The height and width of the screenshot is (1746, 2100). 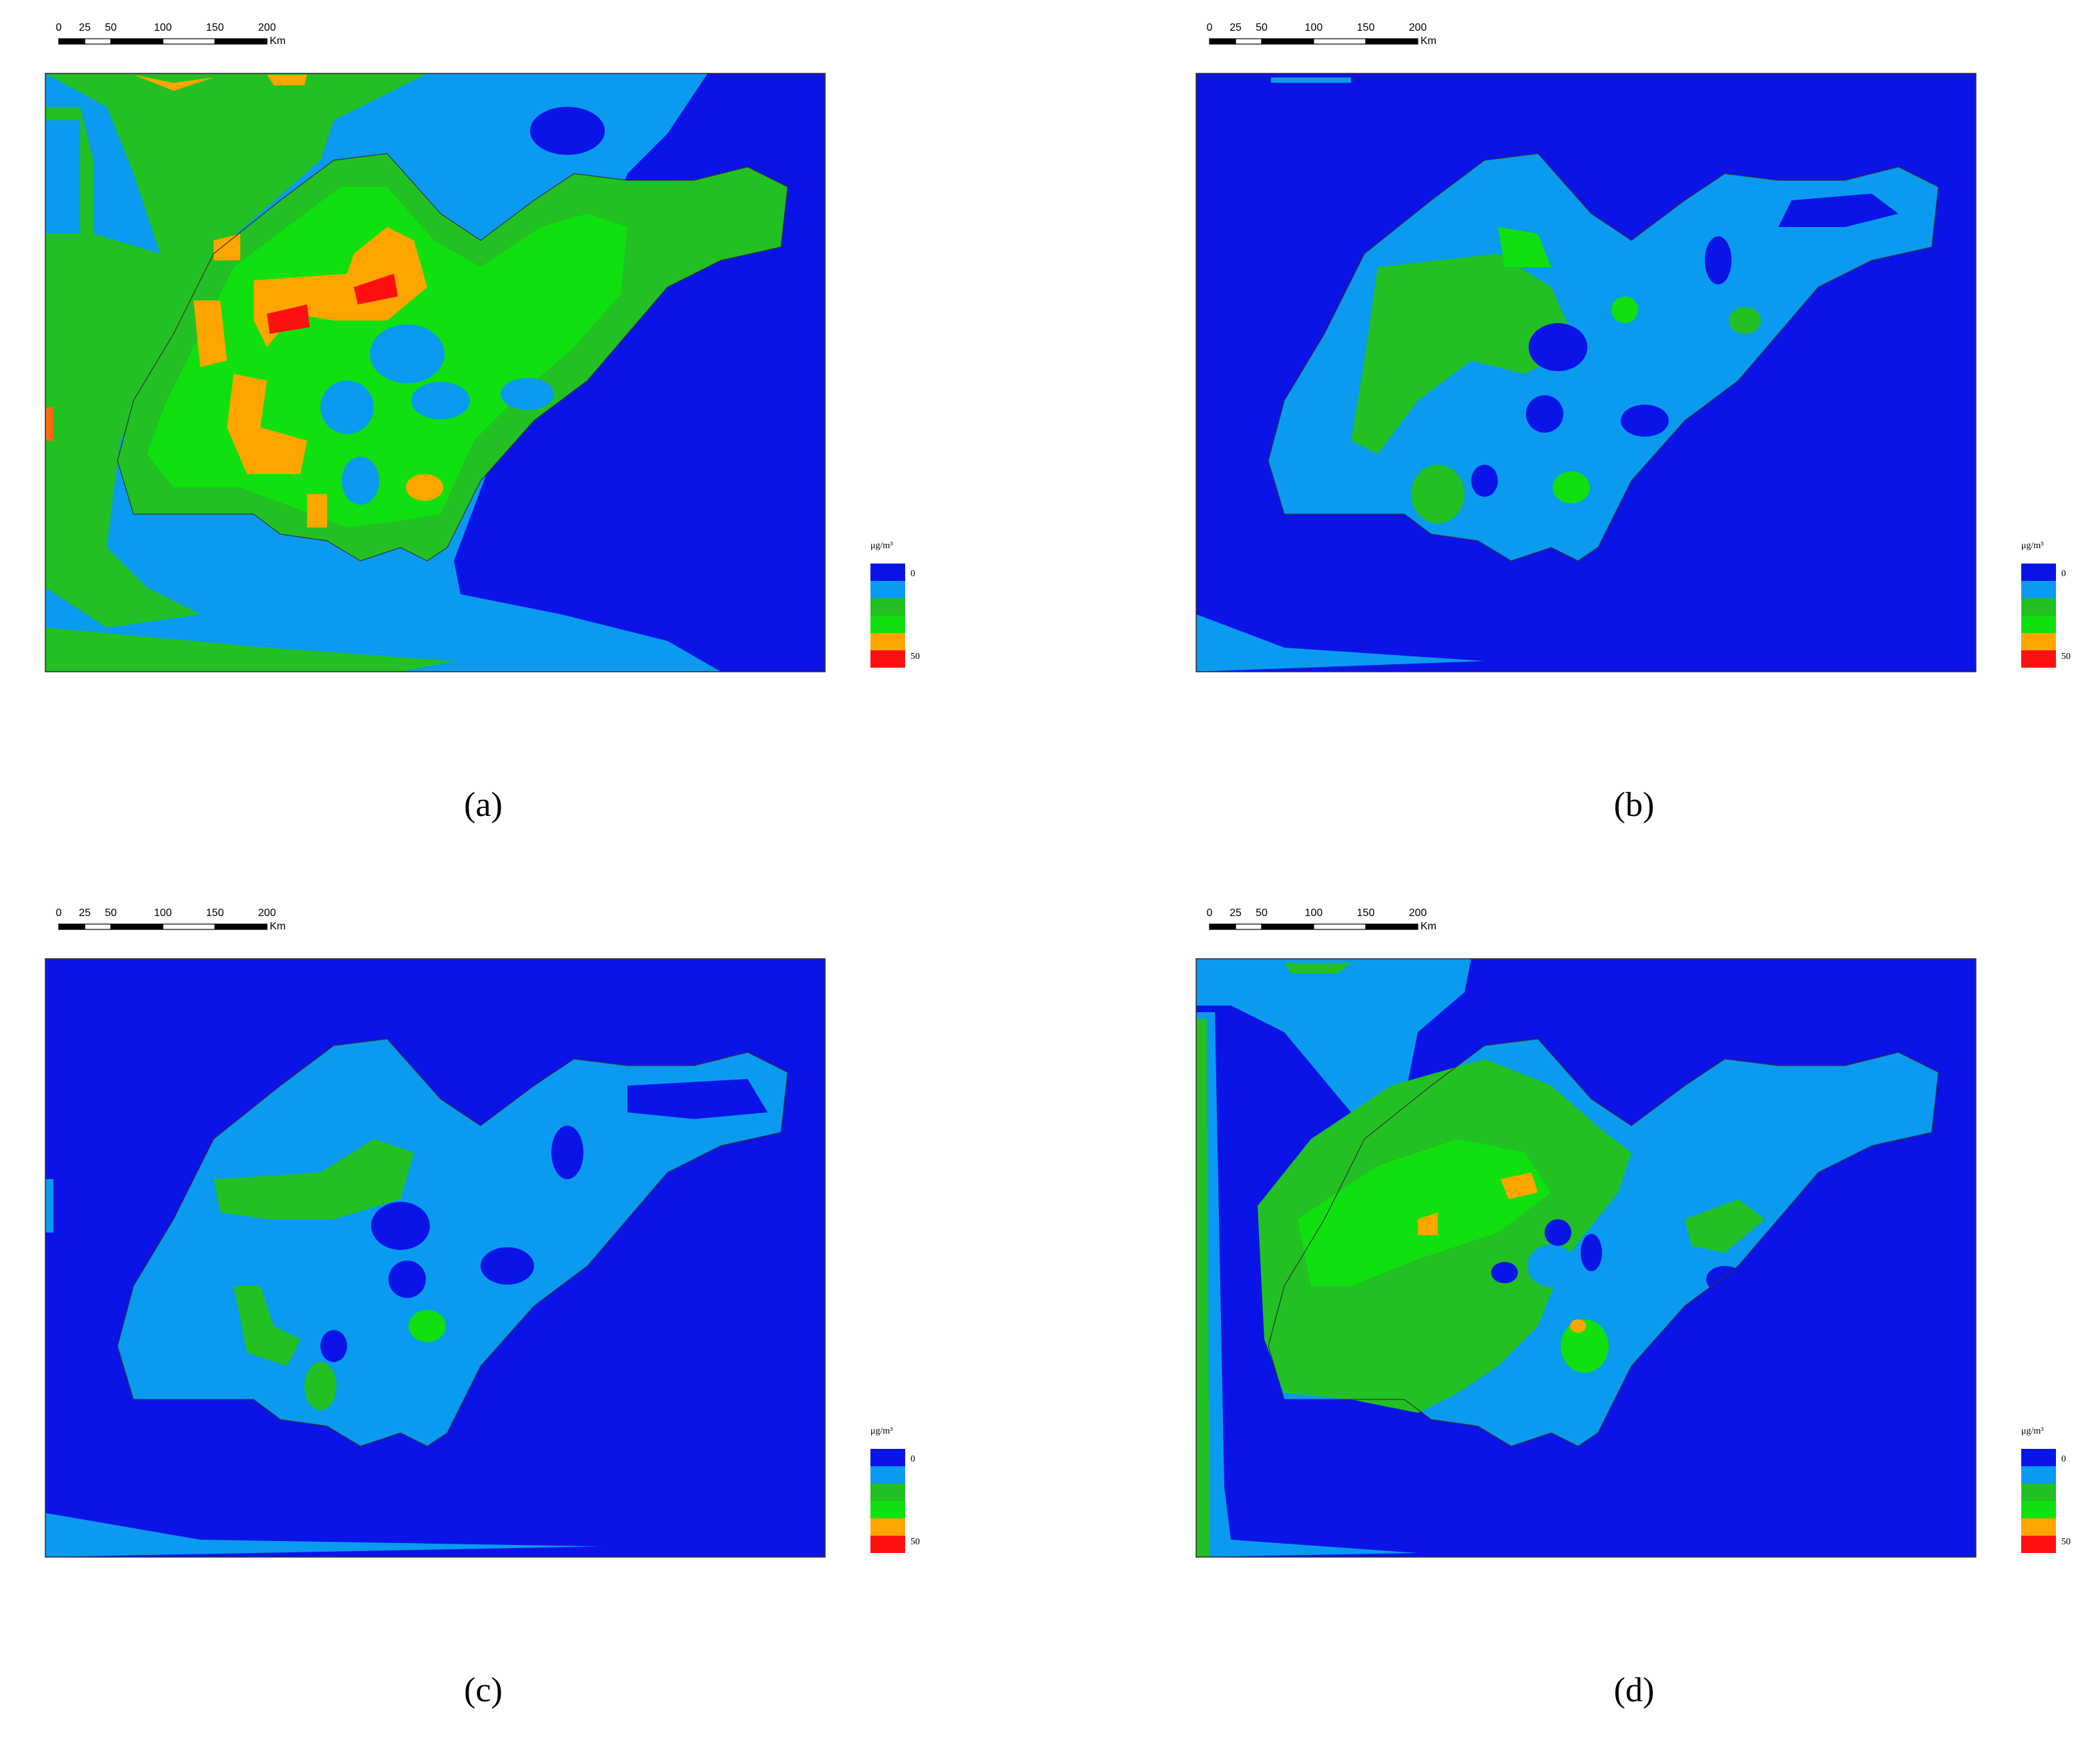 What do you see at coordinates (1634, 805) in the screenshot?
I see `caption: (b)` at bounding box center [1634, 805].